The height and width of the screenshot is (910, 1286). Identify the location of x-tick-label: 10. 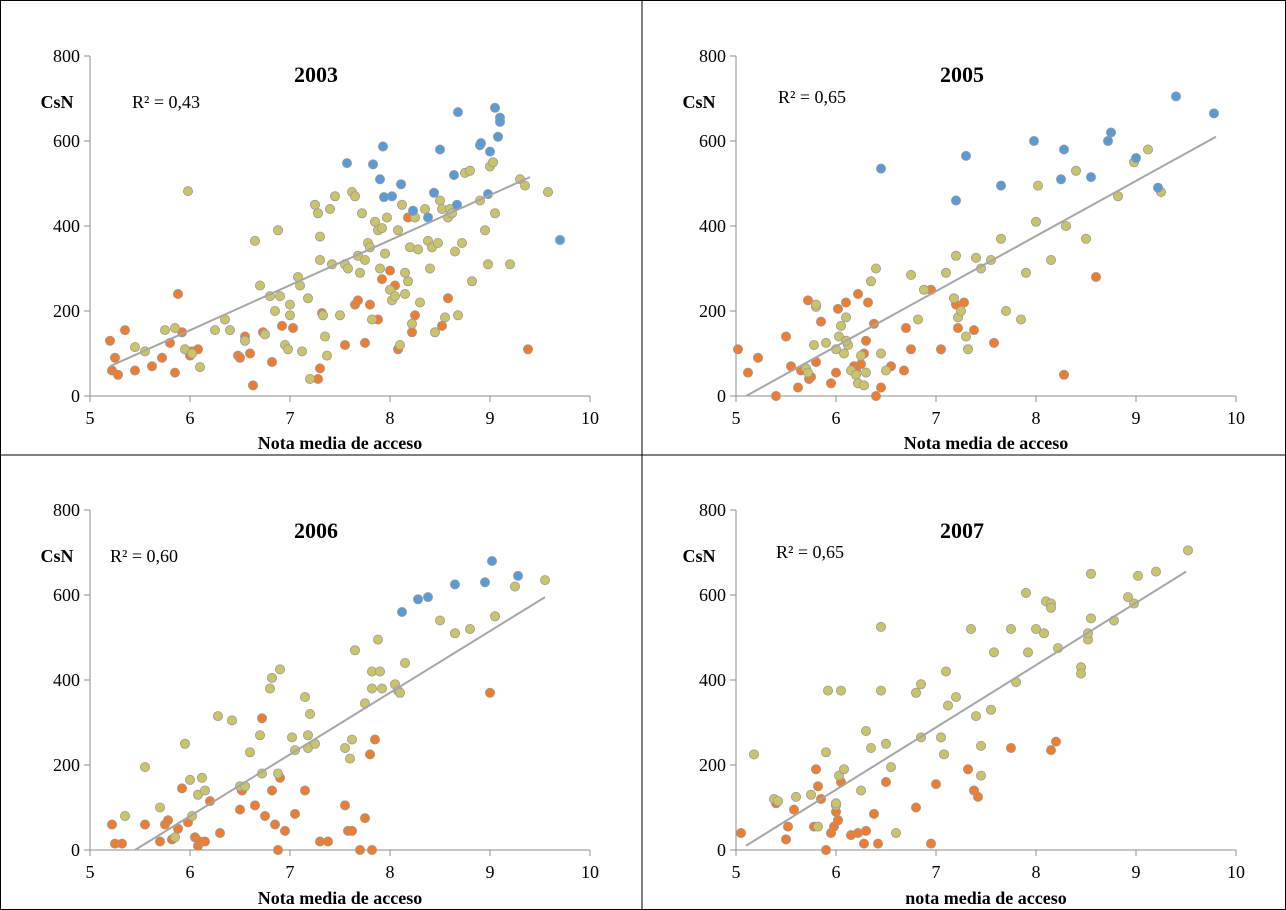
(1236, 872).